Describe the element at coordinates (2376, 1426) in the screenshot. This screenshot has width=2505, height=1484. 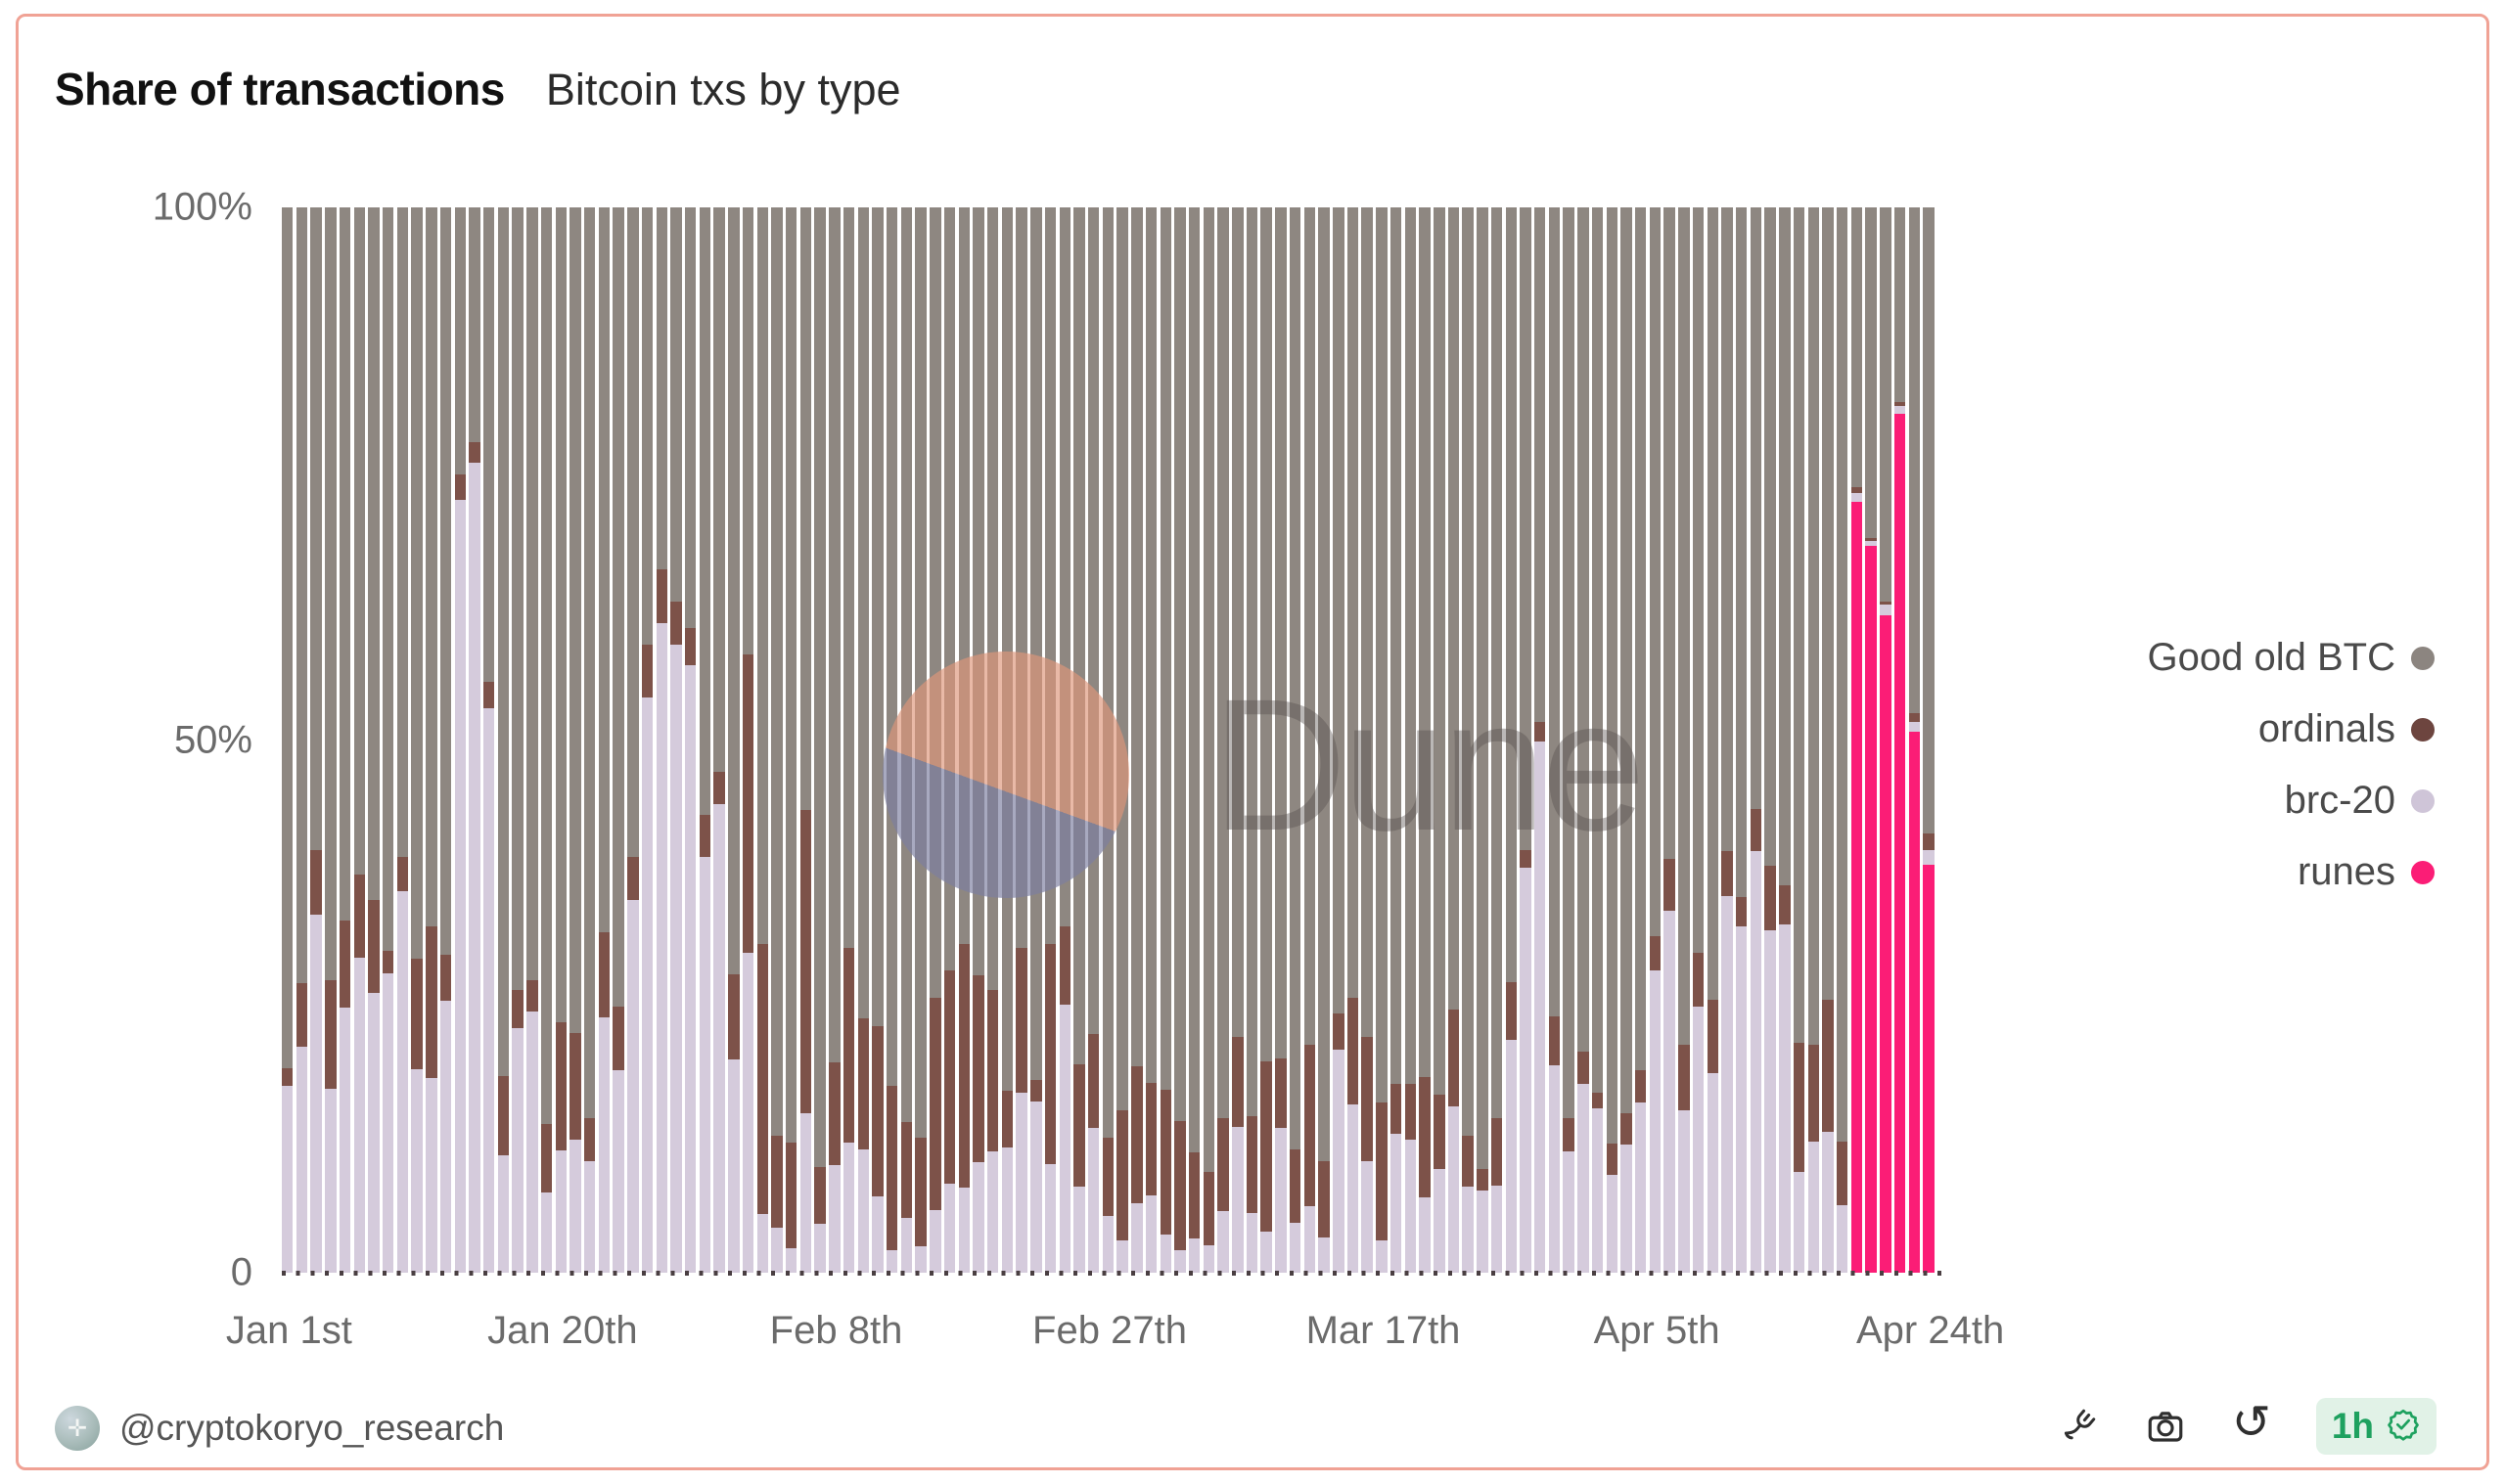
I see `refresh-status-badge: 1h` at that location.